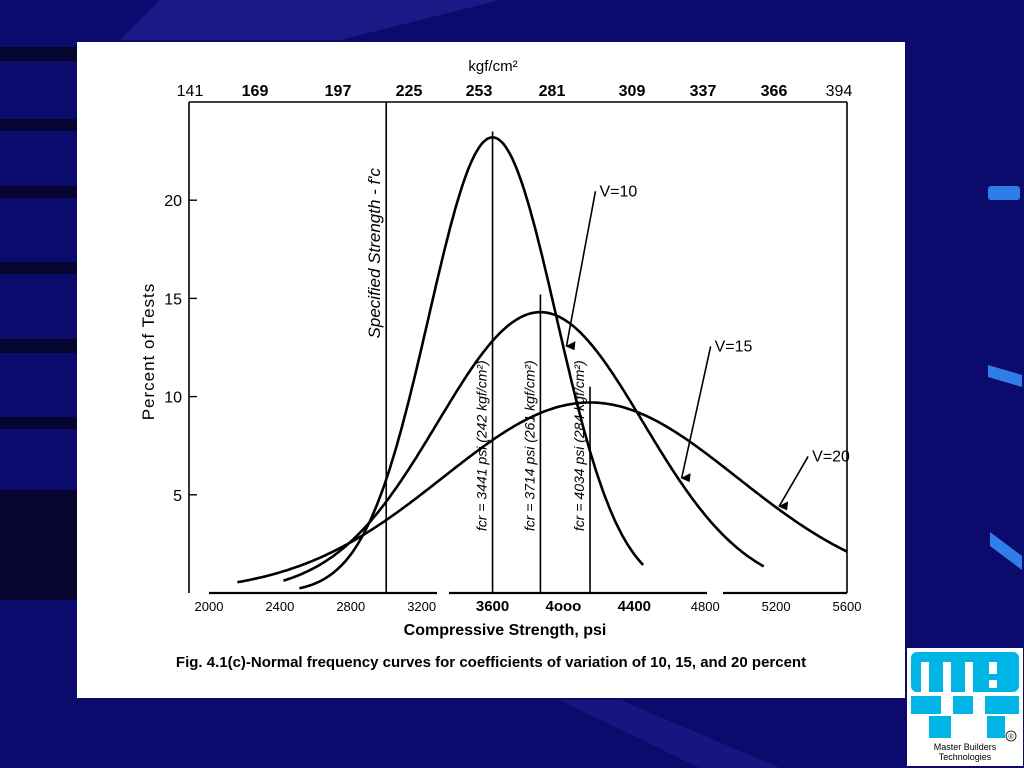 This screenshot has height=768, width=1024. I want to click on x-tick-label: 3600, so click(492, 606).